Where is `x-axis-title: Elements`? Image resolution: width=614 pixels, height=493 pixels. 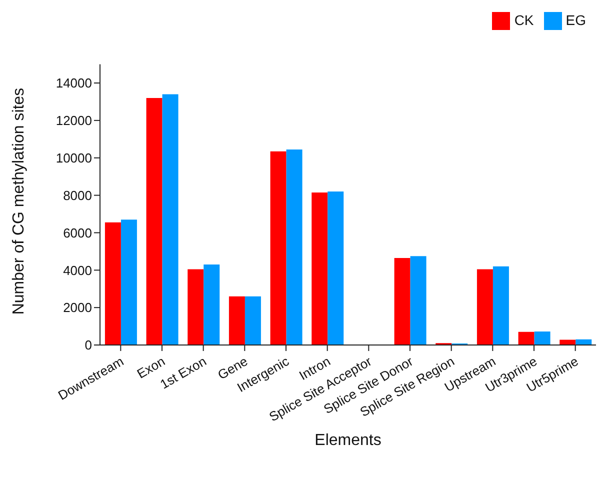 x-axis-title: Elements is located at coordinates (348, 440).